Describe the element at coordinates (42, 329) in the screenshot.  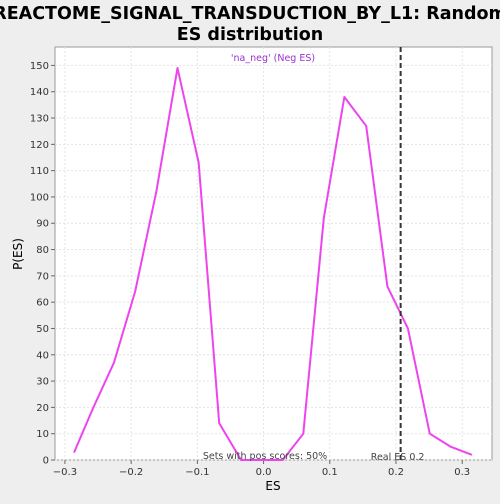
I see `y-tick-label: 50` at that location.